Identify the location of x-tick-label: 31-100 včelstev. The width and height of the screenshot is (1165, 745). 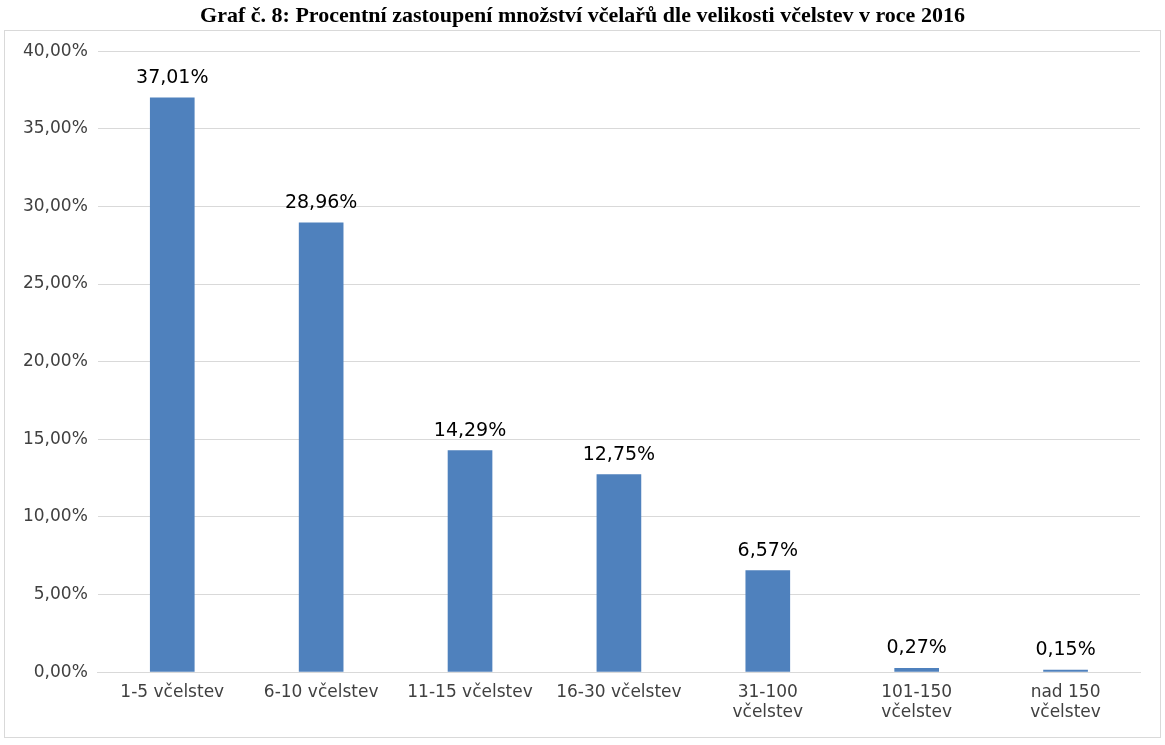
(768, 701).